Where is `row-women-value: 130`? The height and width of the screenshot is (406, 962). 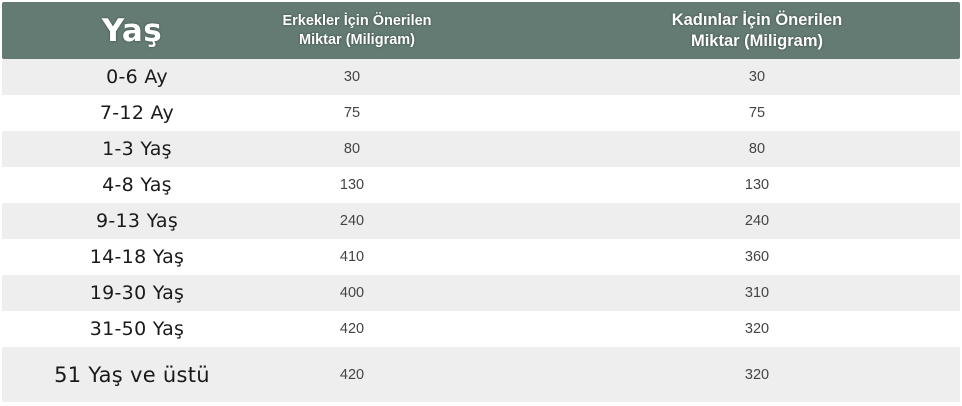 row-women-value: 130 is located at coordinates (757, 185).